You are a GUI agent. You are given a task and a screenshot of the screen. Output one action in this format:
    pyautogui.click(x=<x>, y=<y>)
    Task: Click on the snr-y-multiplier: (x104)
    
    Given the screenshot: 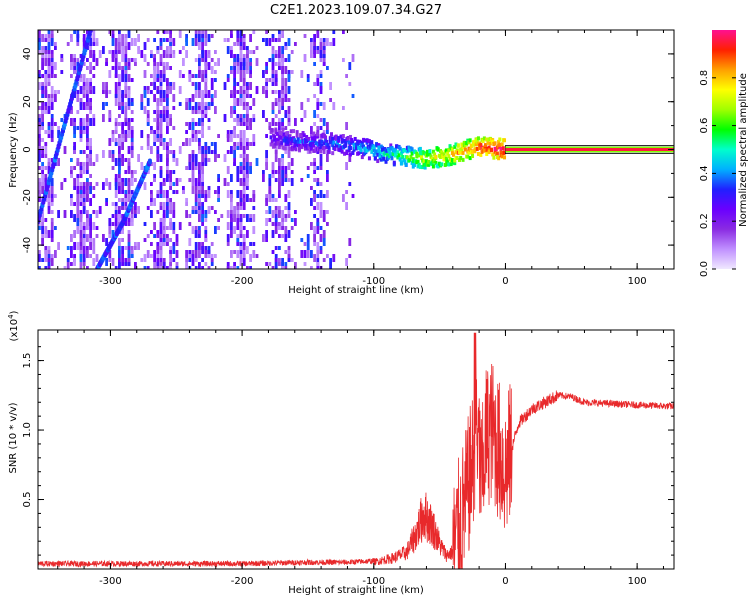 What is the action you would take?
    pyautogui.click(x=13, y=325)
    